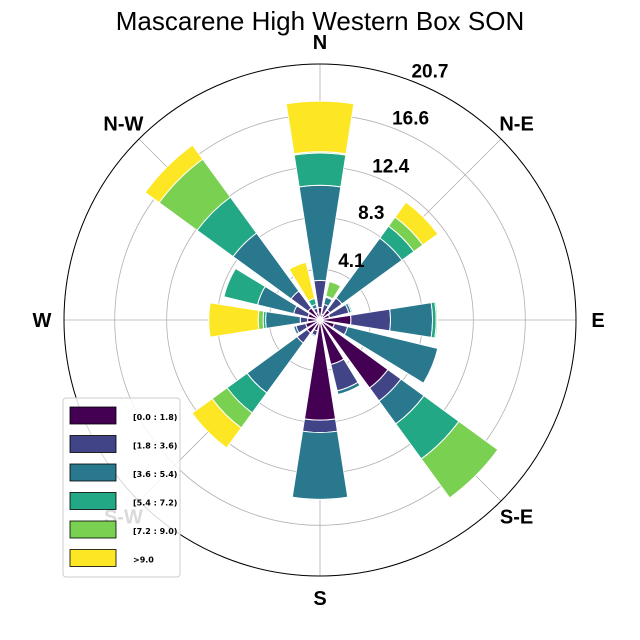 This screenshot has height=640, width=640. I want to click on legend-label: [7.2 : 9.0), so click(155, 531).